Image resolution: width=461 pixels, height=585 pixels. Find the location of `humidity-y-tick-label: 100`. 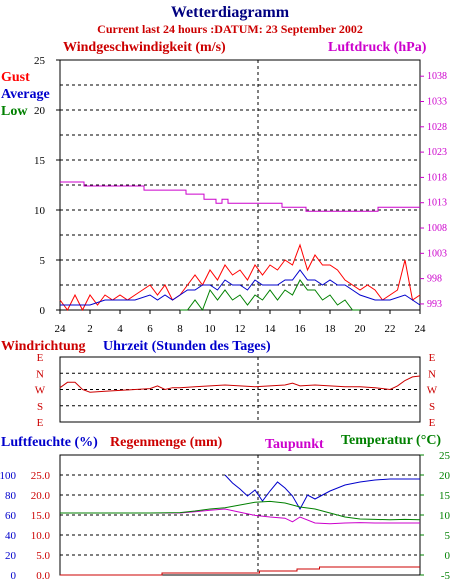

humidity-y-tick-label: 100 is located at coordinates (8, 476).